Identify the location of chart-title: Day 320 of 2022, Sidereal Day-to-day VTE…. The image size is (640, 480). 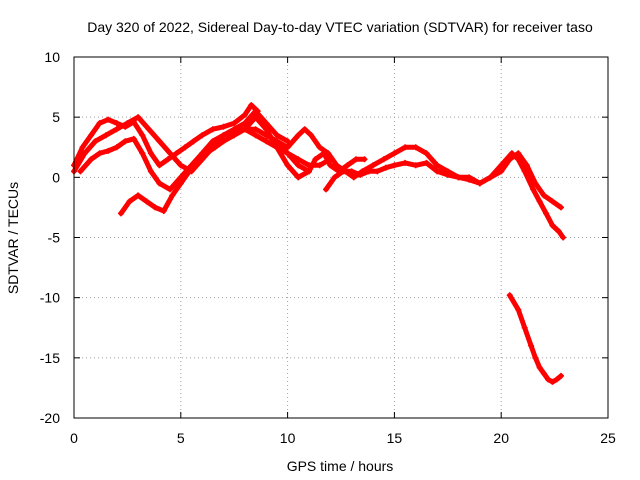
(340, 27).